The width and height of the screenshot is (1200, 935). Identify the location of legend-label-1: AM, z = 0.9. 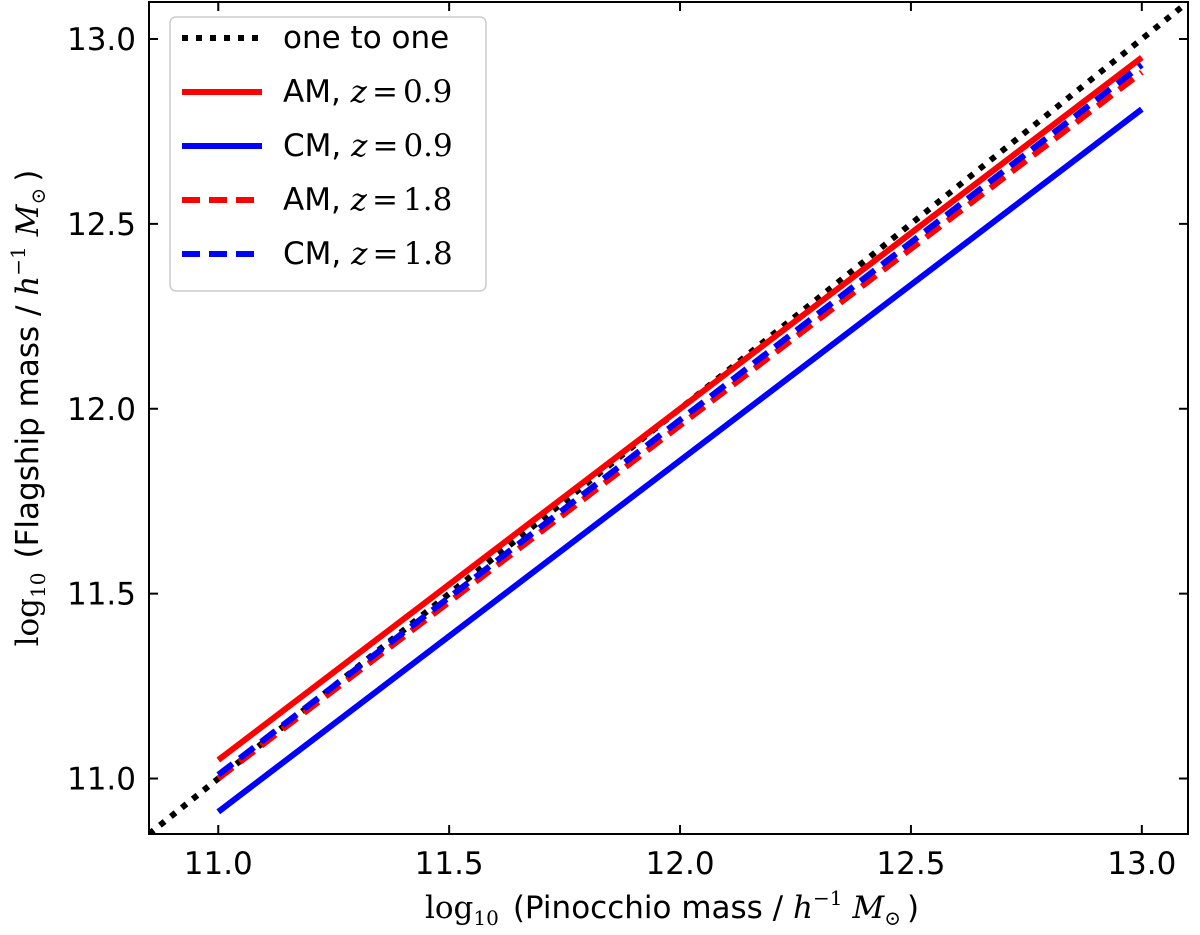
(367, 92).